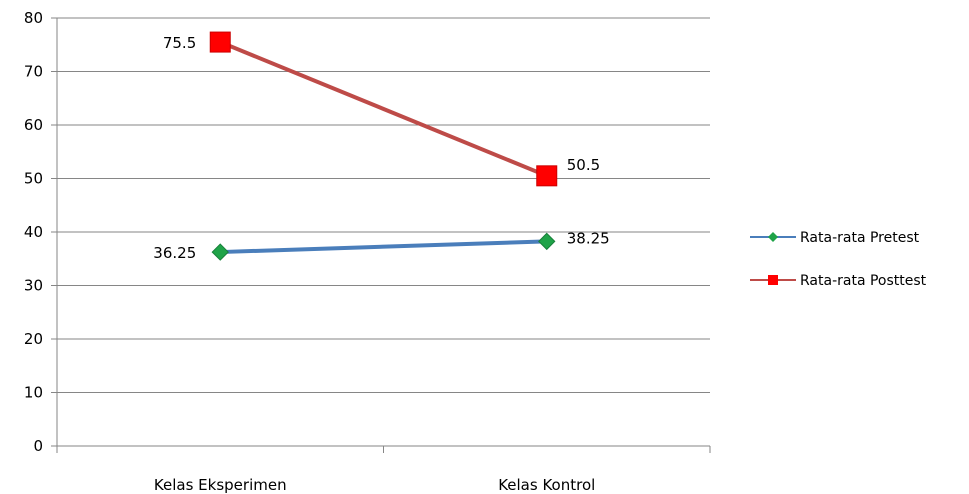 Image resolution: width=969 pixels, height=494 pixels. What do you see at coordinates (546, 485) in the screenshot?
I see `x-tick-label: Kelas Kontrol` at bounding box center [546, 485].